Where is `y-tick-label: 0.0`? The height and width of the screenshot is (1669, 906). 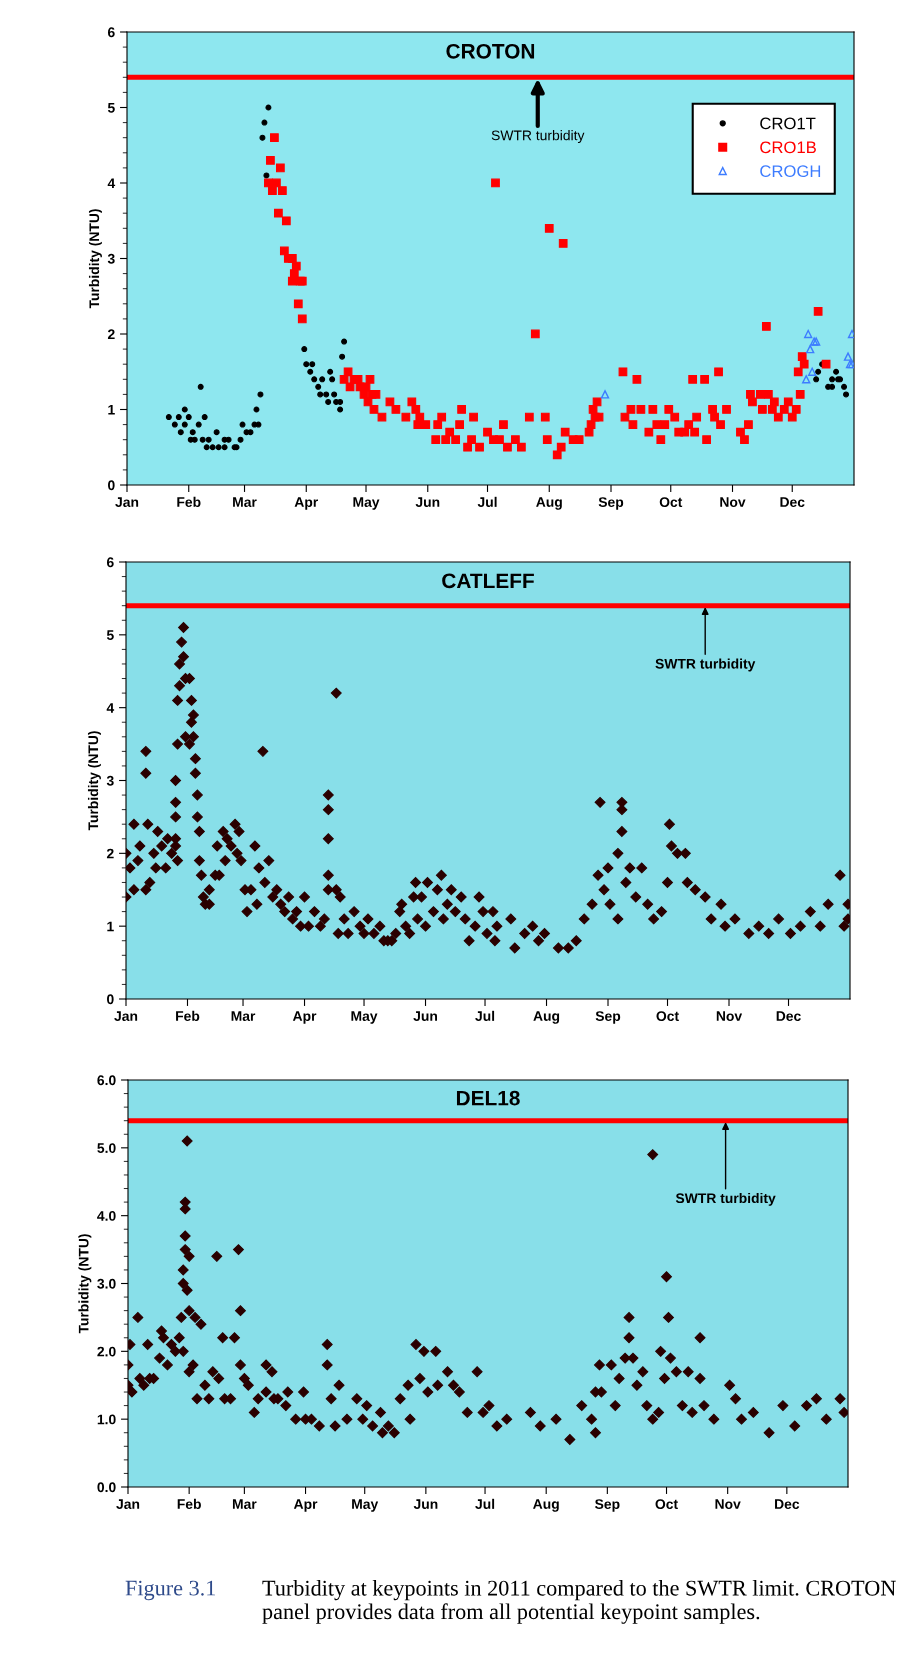 y-tick-label: 0.0 is located at coordinates (106, 1487).